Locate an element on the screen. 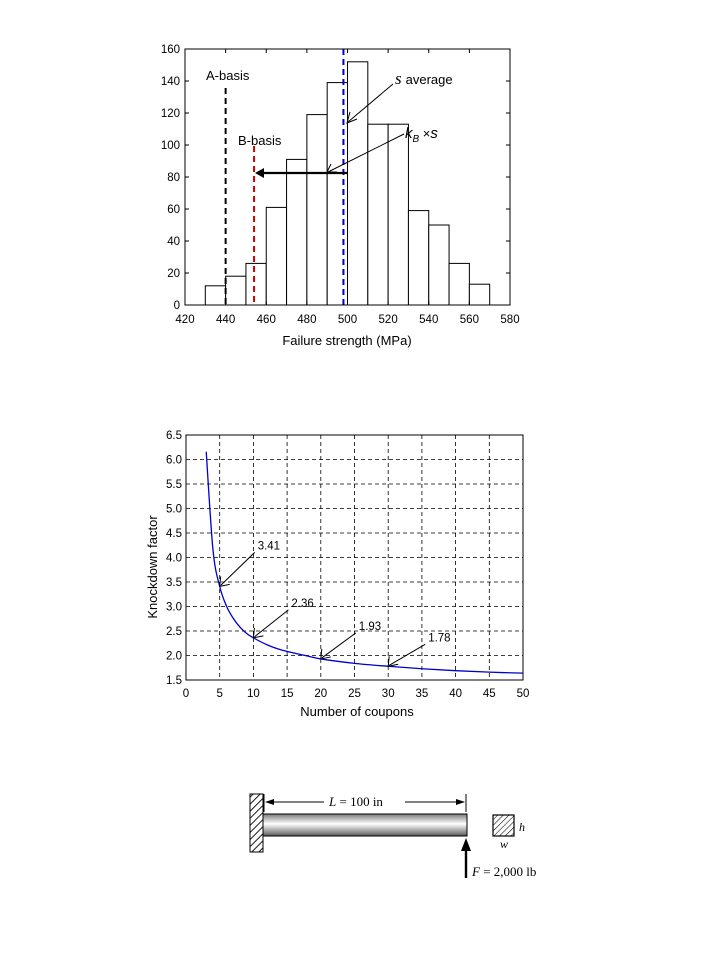 This screenshot has width=720, height=960. histogram-bars is located at coordinates (347, 183).